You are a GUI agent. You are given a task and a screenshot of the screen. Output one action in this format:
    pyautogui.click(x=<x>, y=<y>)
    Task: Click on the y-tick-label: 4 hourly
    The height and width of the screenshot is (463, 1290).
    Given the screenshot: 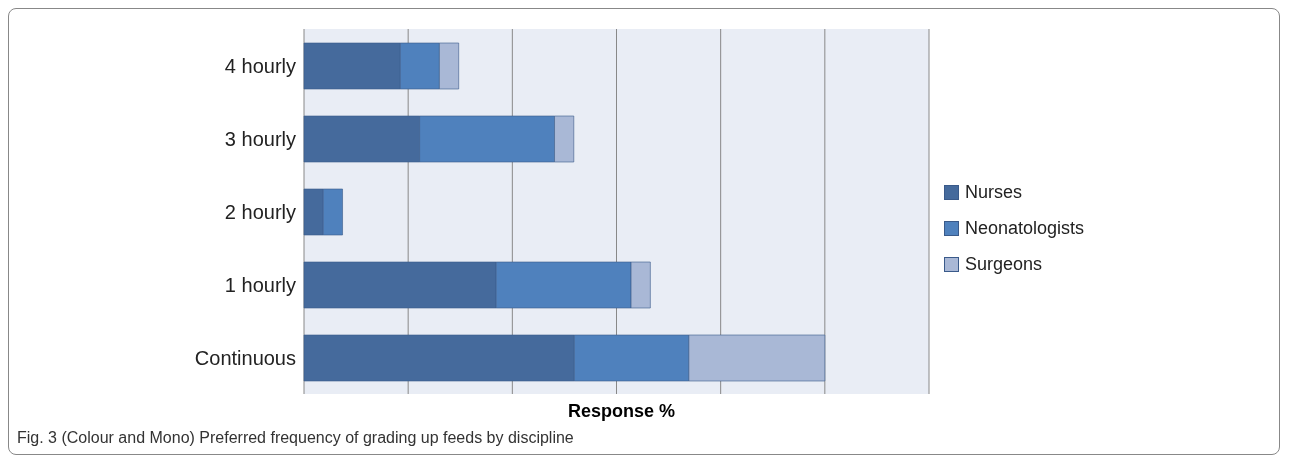 What is the action you would take?
    pyautogui.click(x=260, y=65)
    